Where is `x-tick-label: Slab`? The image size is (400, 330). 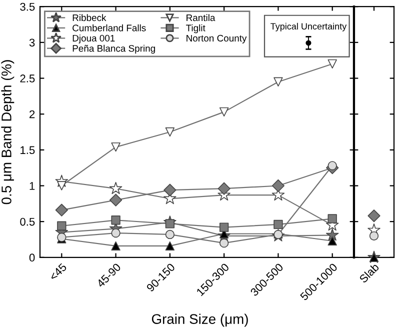 x-tick-label: Slab is located at coordinates (369, 273).